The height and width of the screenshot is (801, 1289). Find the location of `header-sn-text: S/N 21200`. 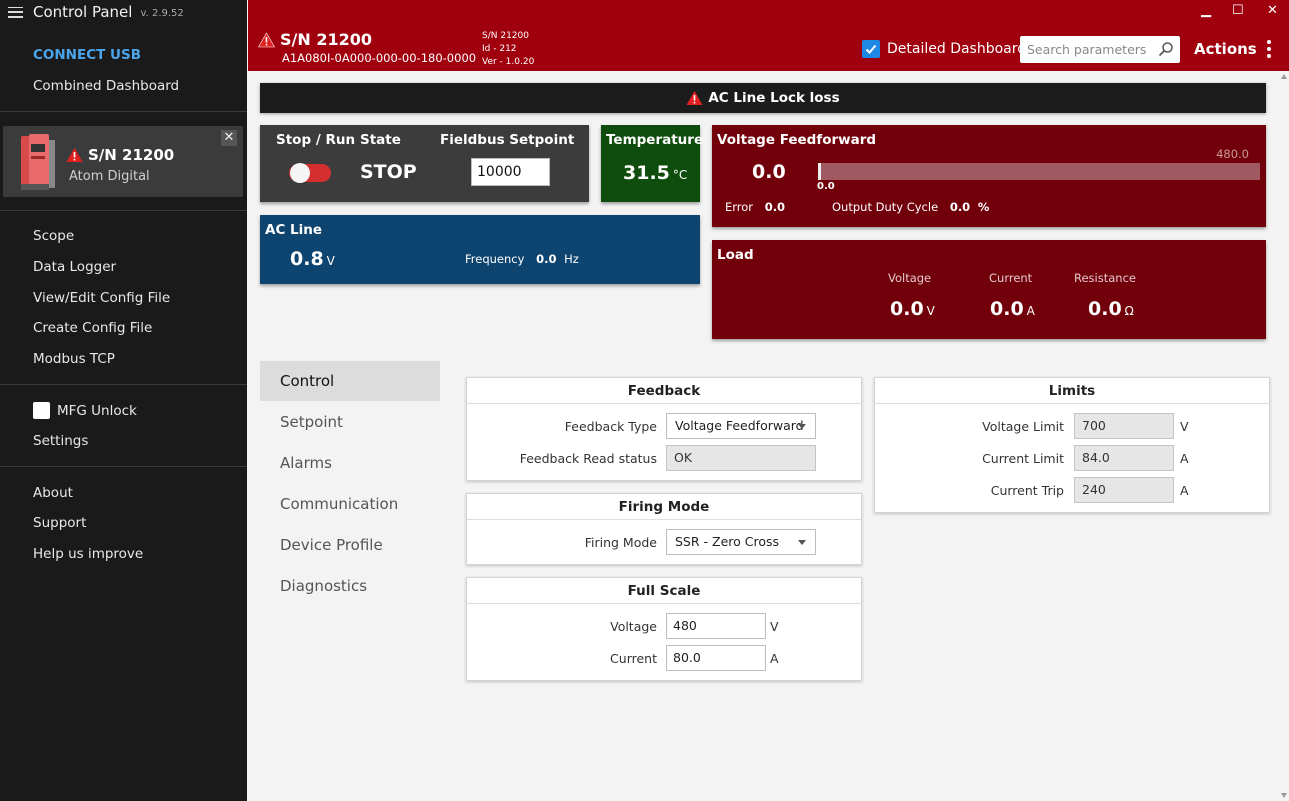

header-sn-text: S/N 21200 is located at coordinates (326, 39).